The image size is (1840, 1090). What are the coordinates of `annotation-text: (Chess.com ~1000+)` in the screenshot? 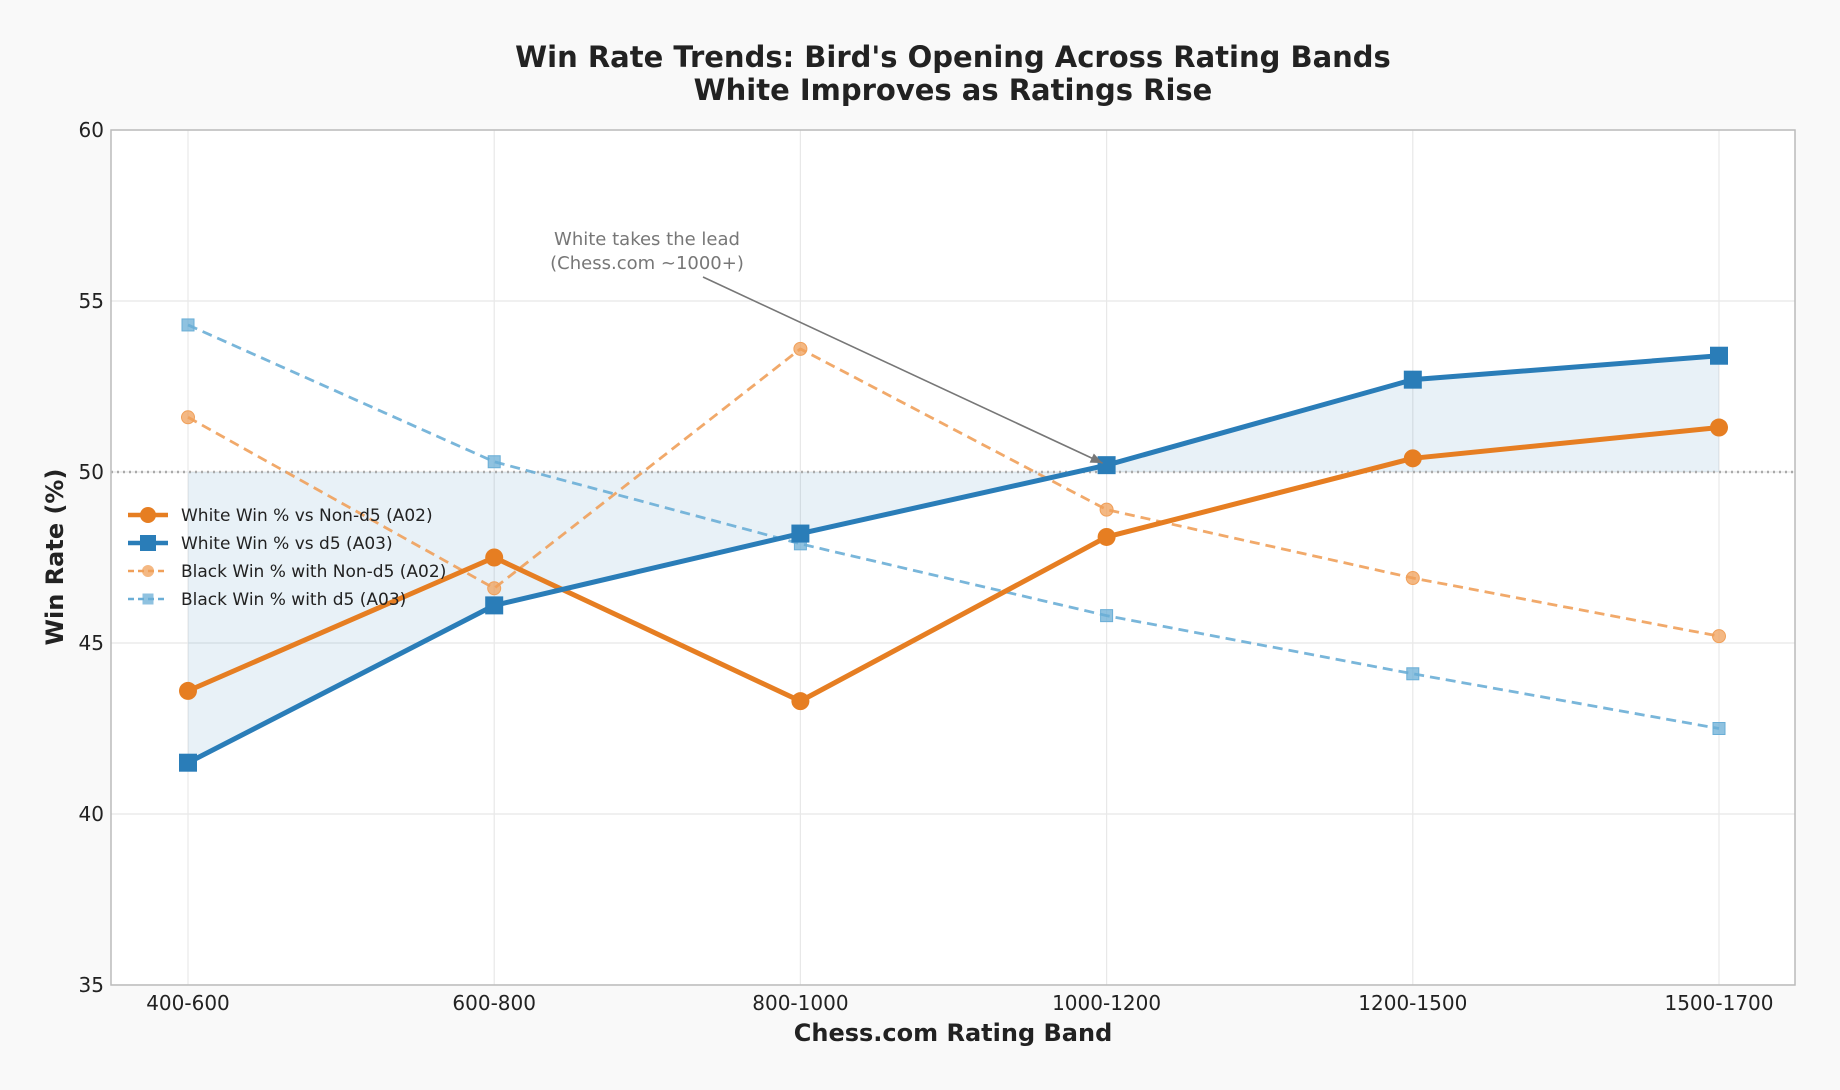 It's located at (647, 263).